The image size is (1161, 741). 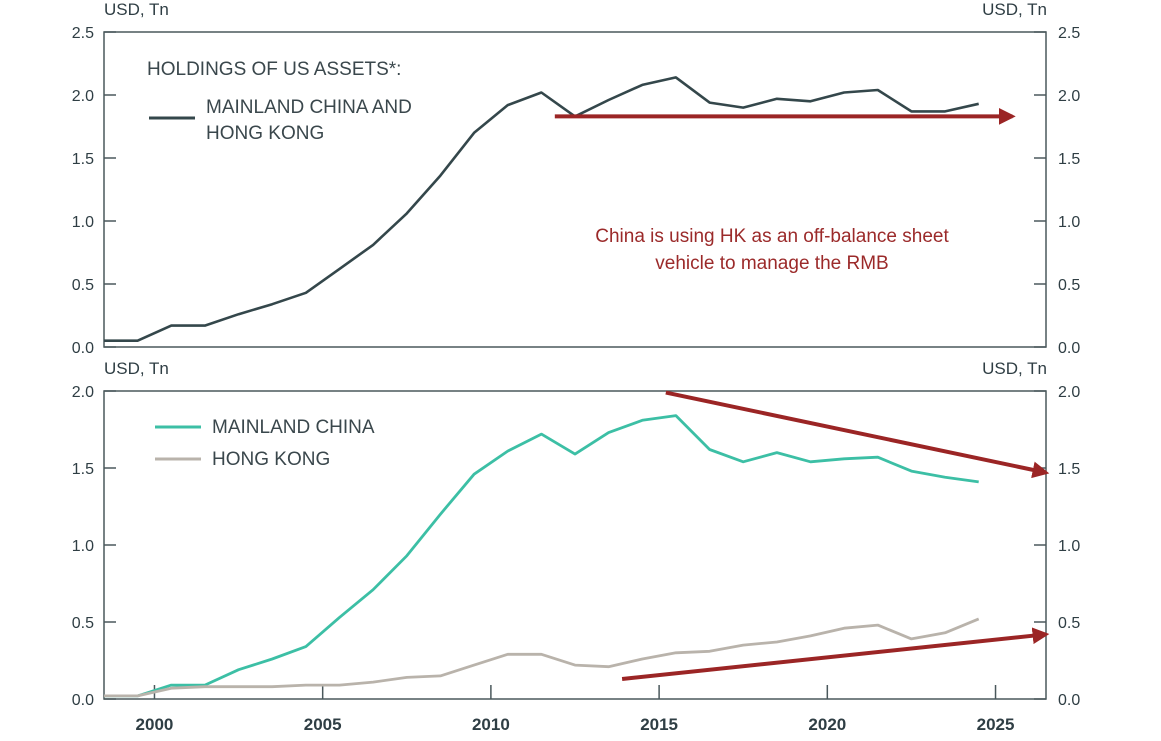 I want to click on bottom-ytick-label-right: 0.0, so click(x=1069, y=700).